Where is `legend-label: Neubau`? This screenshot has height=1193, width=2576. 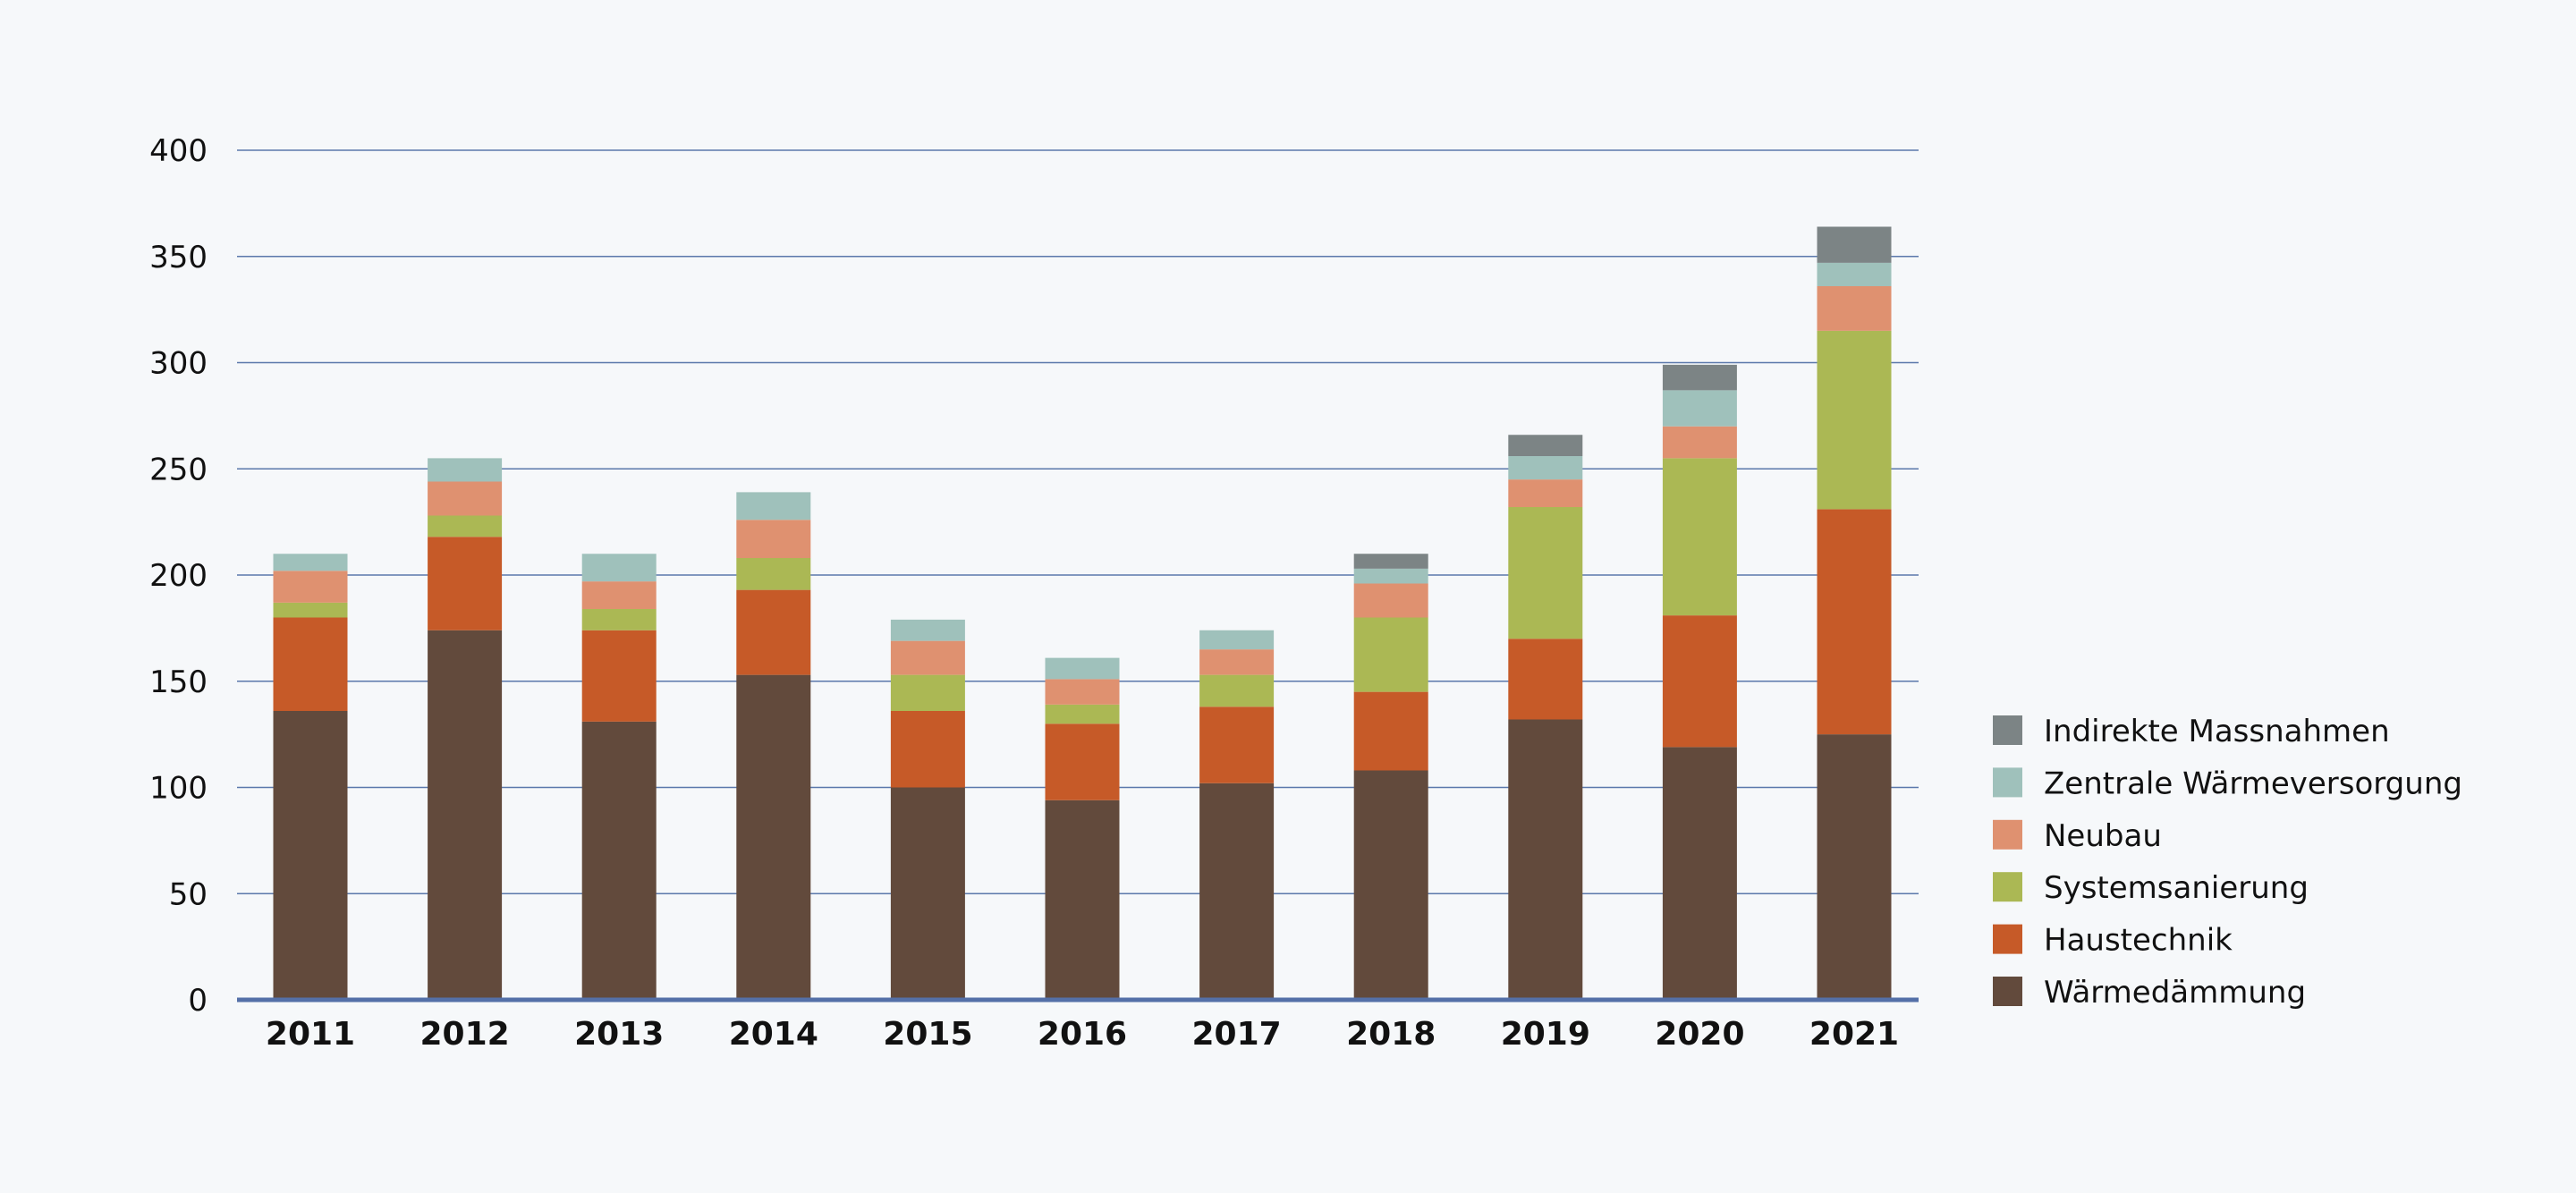
legend-label: Neubau is located at coordinates (2103, 836).